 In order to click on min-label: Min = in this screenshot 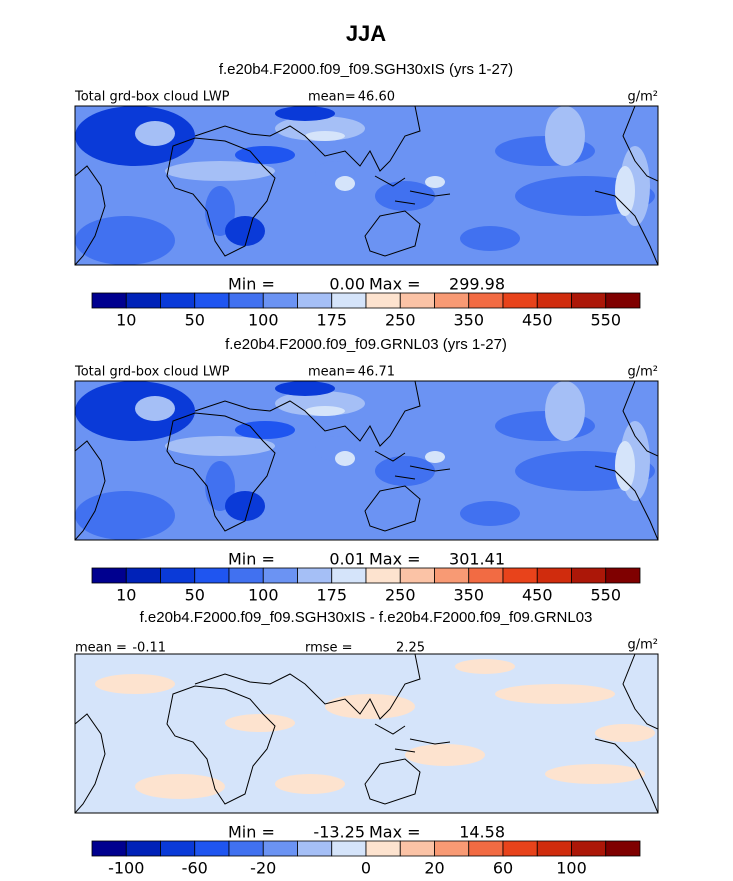, I will do `click(251, 832)`.